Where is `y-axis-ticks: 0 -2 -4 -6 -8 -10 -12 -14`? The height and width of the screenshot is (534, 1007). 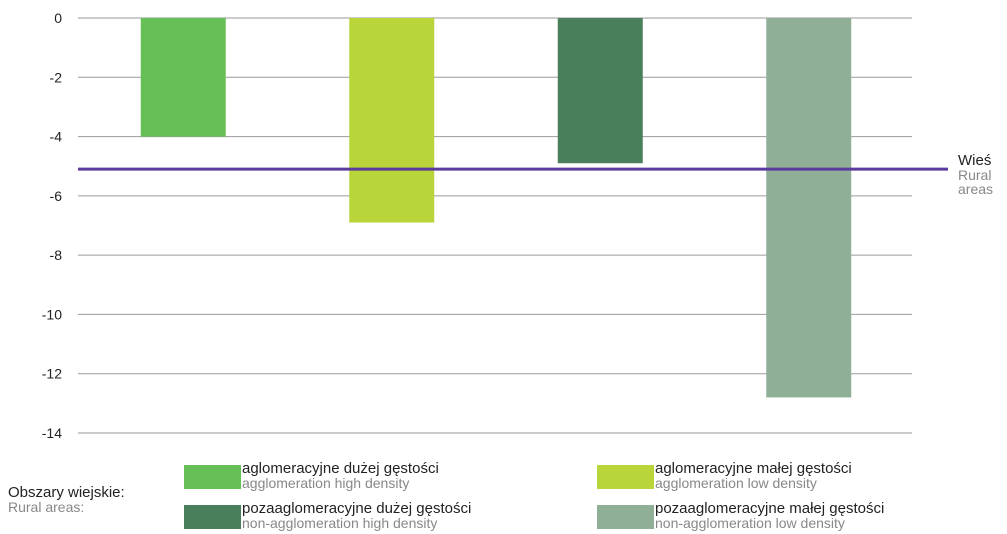 y-axis-ticks: 0 -2 -4 -6 -8 -10 -12 -14 is located at coordinates (52, 225).